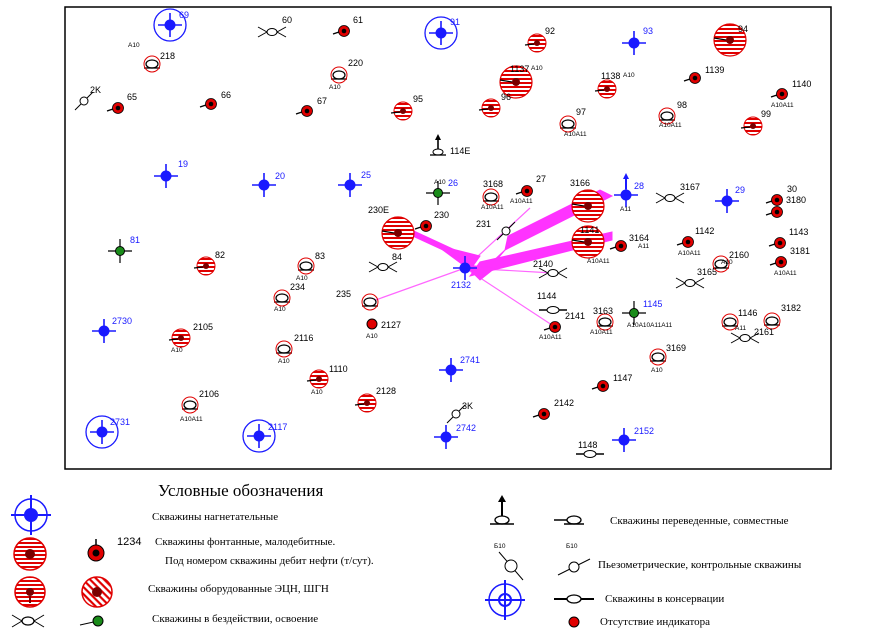 The image size is (892, 631). I want to click on well-1143: 1143, so click(788, 238).